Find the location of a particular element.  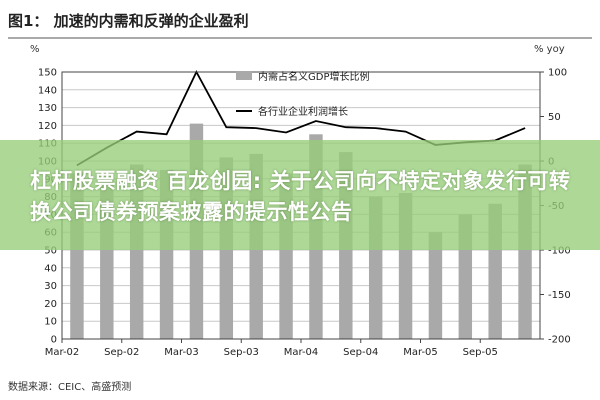

left-tick-label: 0 is located at coordinates (54, 340).